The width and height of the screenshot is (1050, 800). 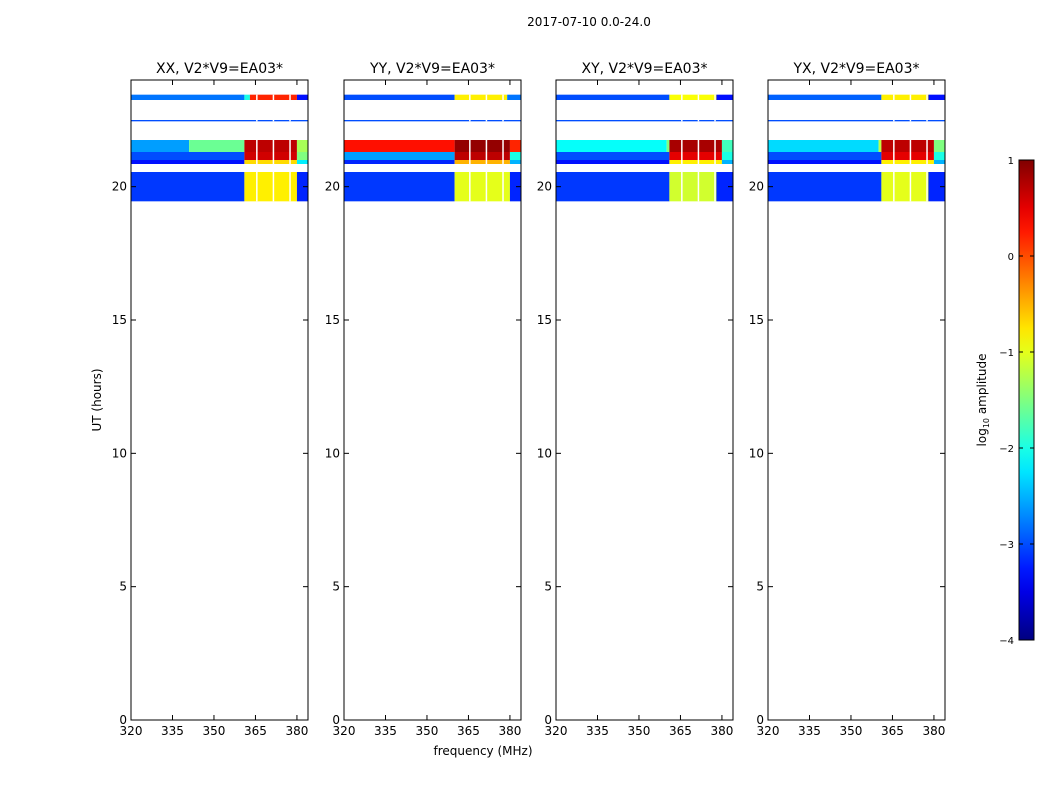 What do you see at coordinates (432, 69) in the screenshot?
I see `panel-title: YY, V2*V9=EA03*` at bounding box center [432, 69].